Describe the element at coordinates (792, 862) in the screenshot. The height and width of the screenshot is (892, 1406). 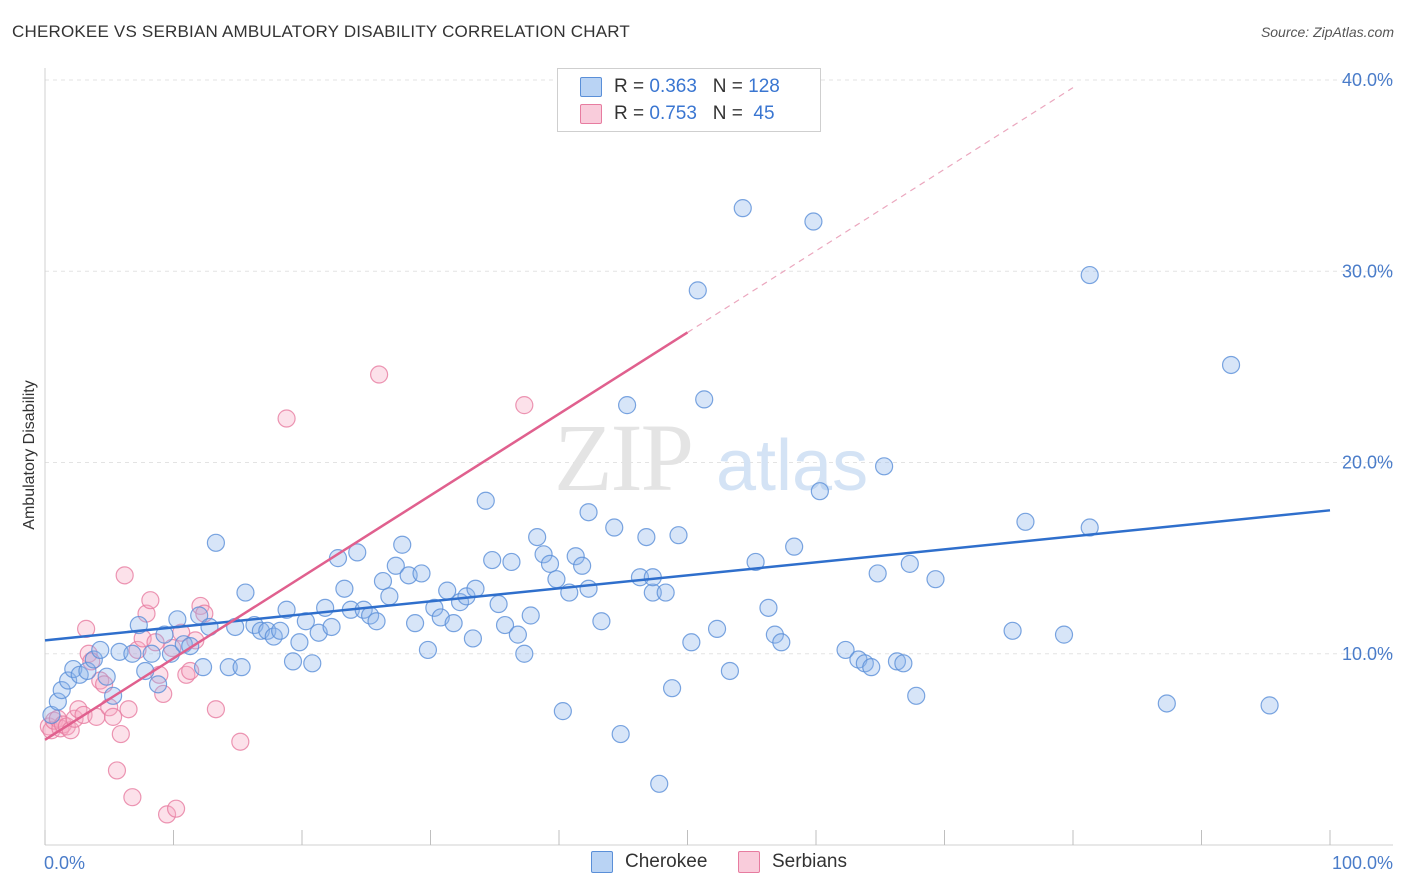
I see `legend-item-serbians: Serbians` at that location.